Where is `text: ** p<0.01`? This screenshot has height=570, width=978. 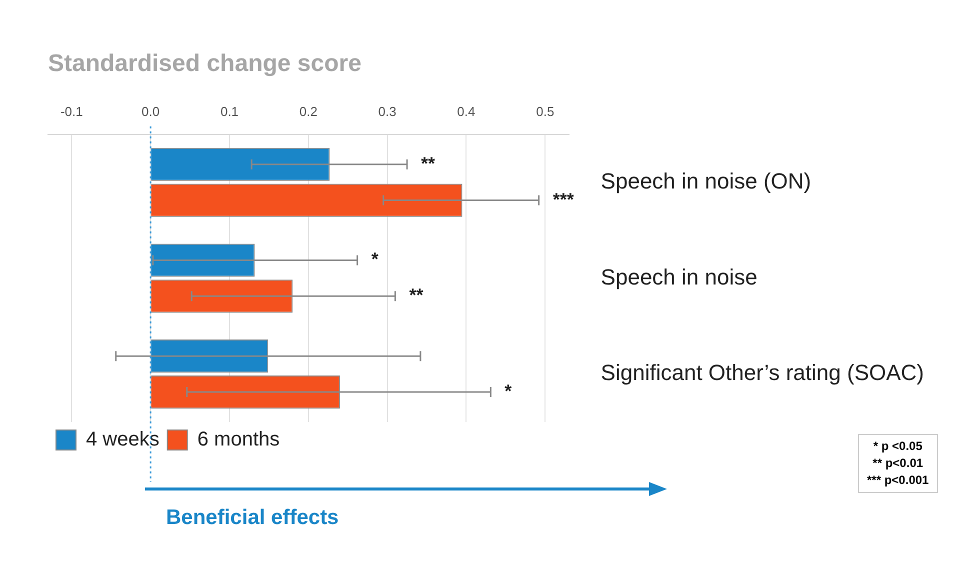 text: ** p<0.01 is located at coordinates (898, 463).